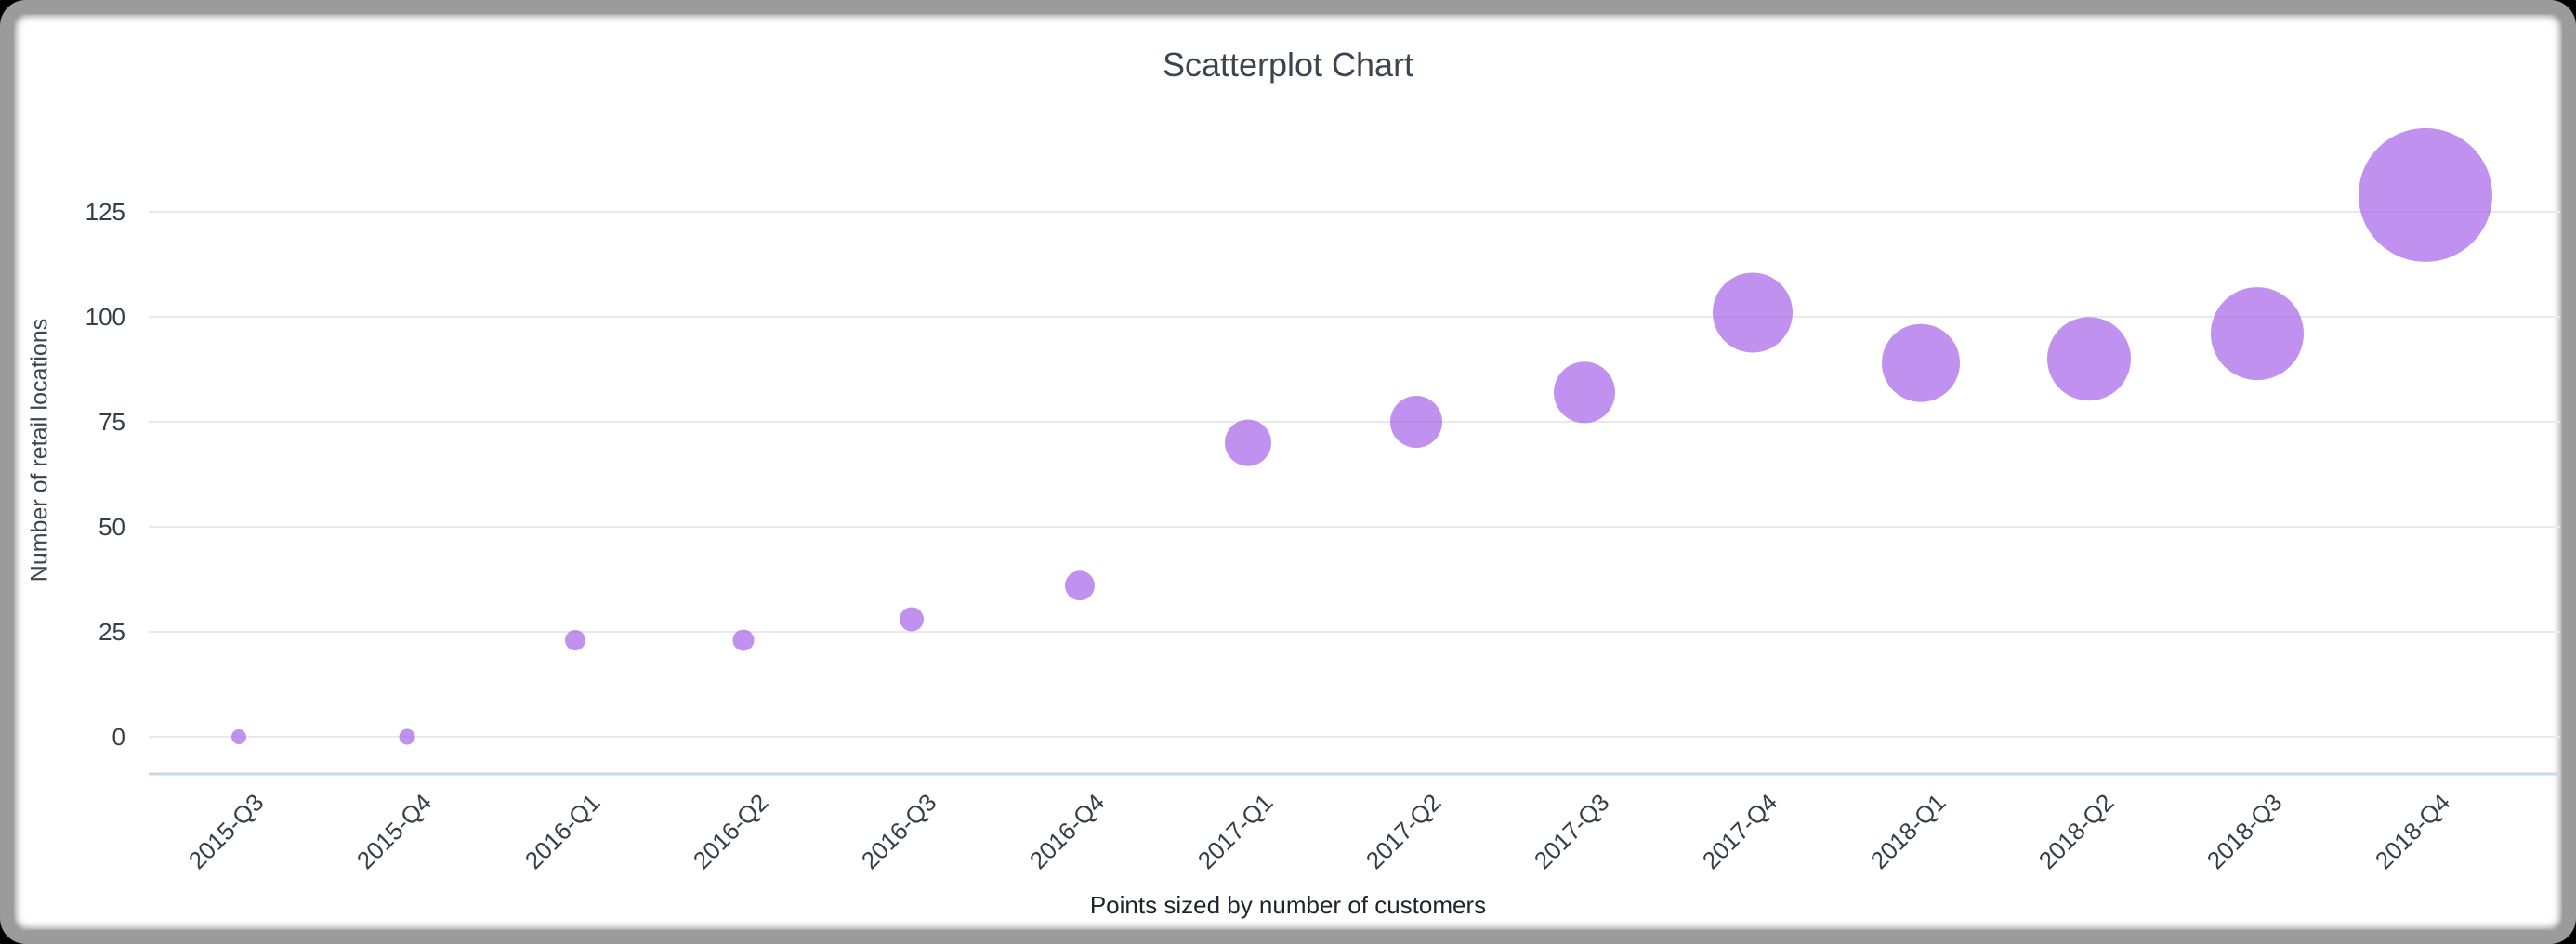  I want to click on y-tick-label-125: 125, so click(105, 212).